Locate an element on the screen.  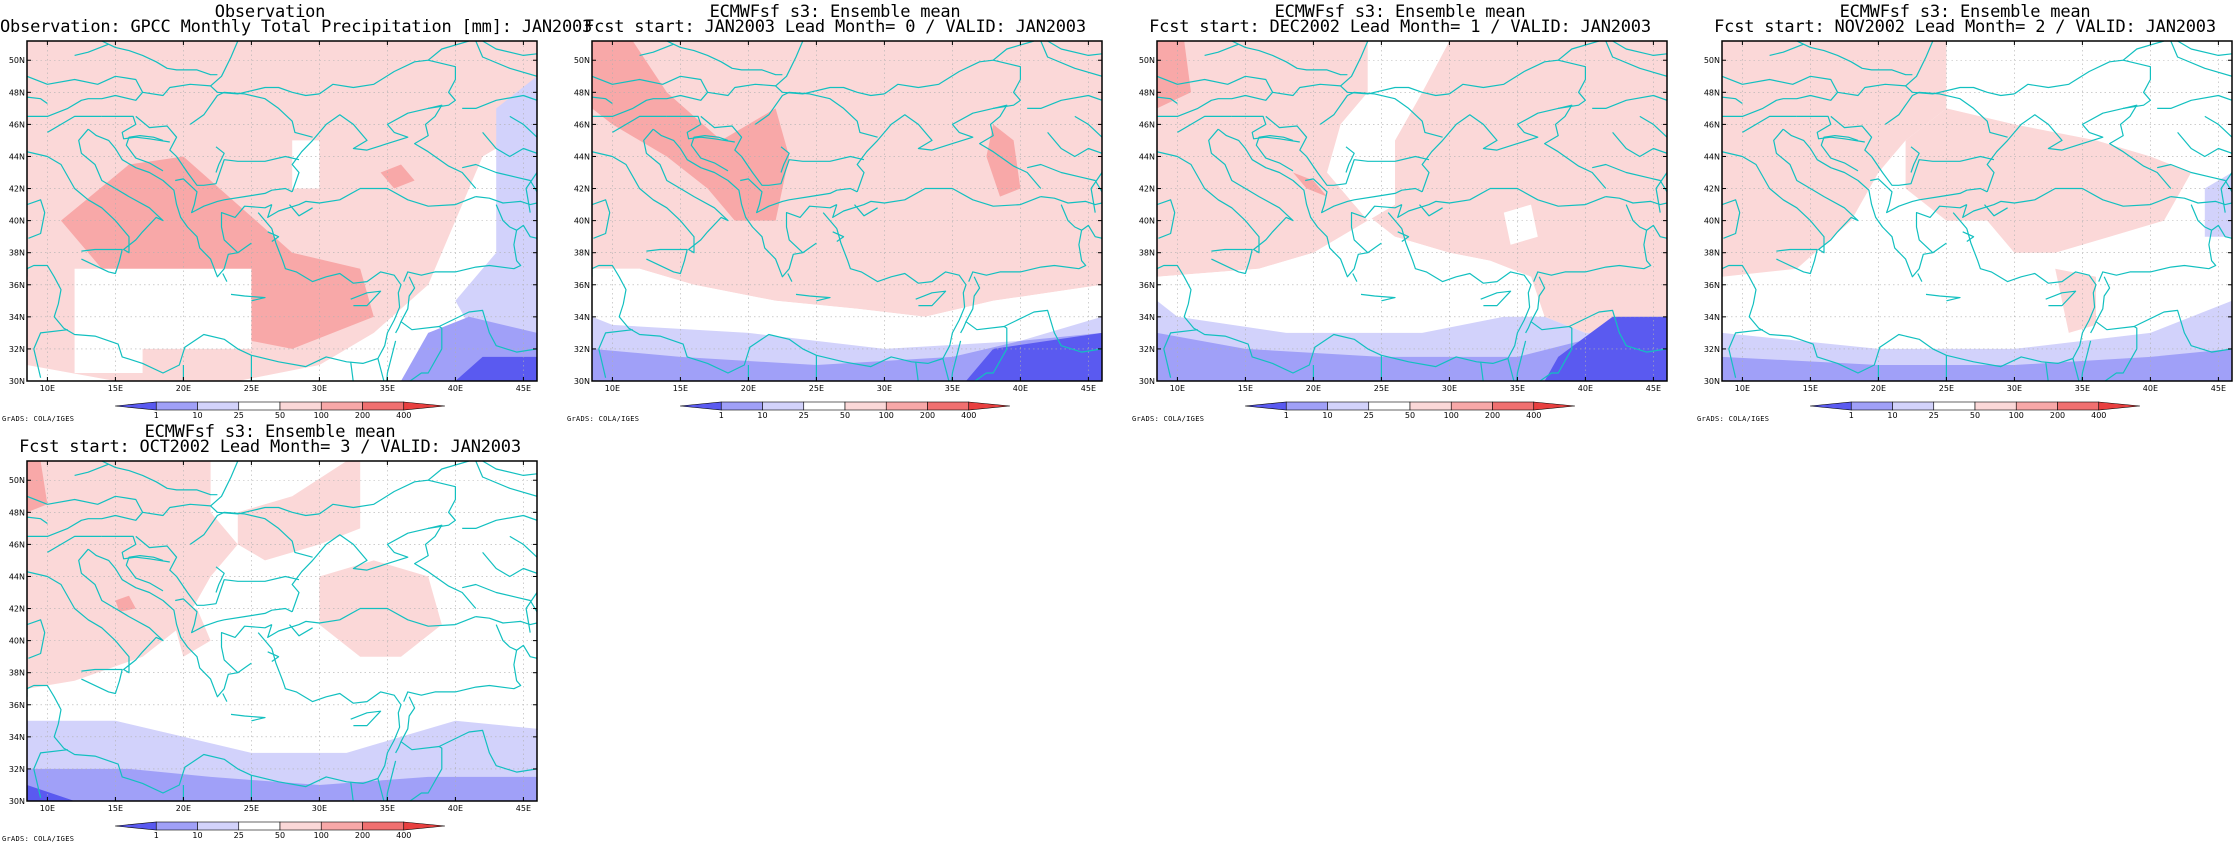
y-tick-label: 30N is located at coordinates (582, 381).